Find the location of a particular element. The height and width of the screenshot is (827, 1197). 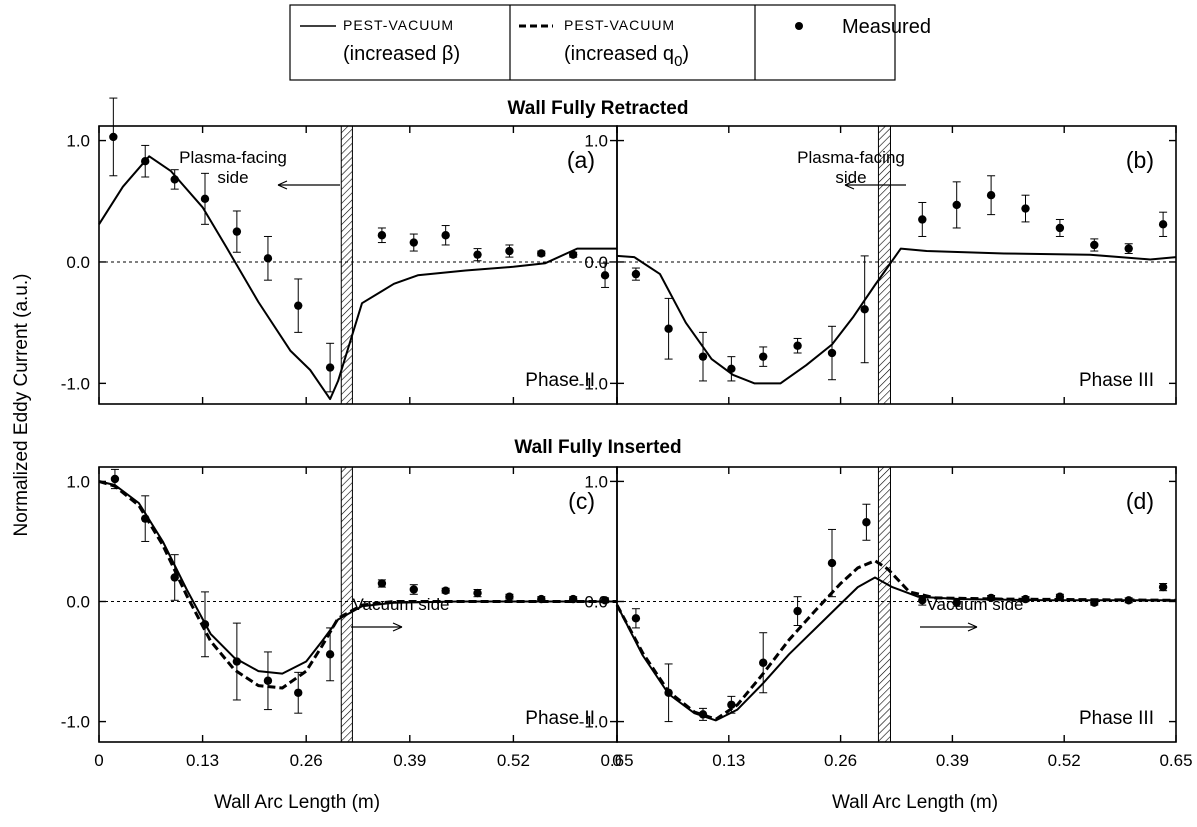

legend-entry-1-line2: (increased β) is located at coordinates (401, 54).